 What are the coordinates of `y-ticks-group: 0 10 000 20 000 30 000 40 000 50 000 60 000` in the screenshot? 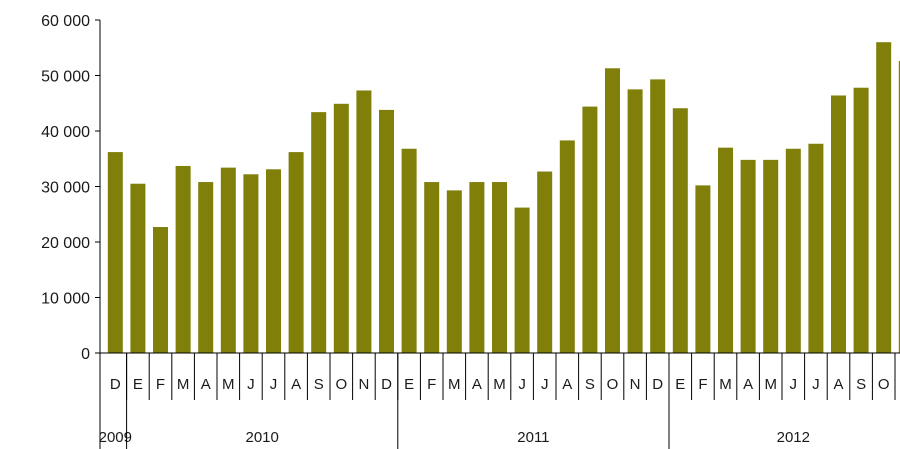 It's located at (70, 188).